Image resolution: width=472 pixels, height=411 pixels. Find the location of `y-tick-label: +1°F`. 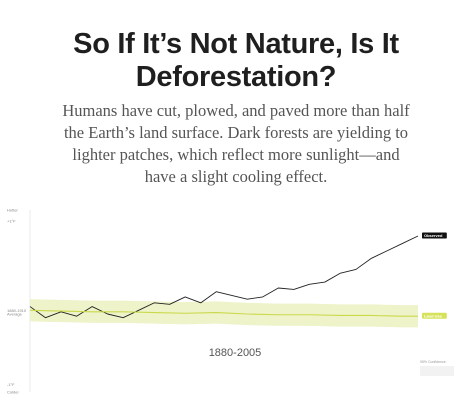

y-tick-label: +1°F is located at coordinates (11, 221).